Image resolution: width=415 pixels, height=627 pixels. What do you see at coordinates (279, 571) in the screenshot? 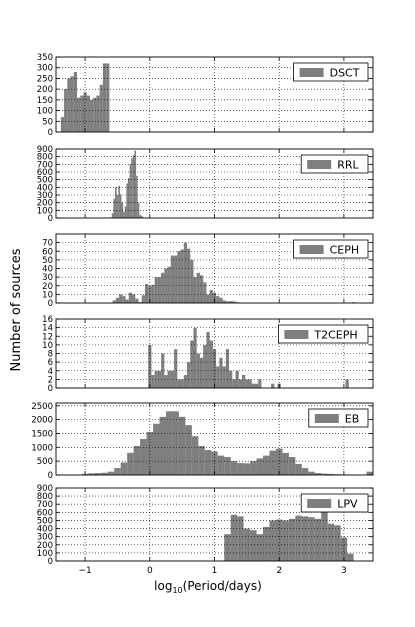
I see `x-tick-label: 2` at bounding box center [279, 571].